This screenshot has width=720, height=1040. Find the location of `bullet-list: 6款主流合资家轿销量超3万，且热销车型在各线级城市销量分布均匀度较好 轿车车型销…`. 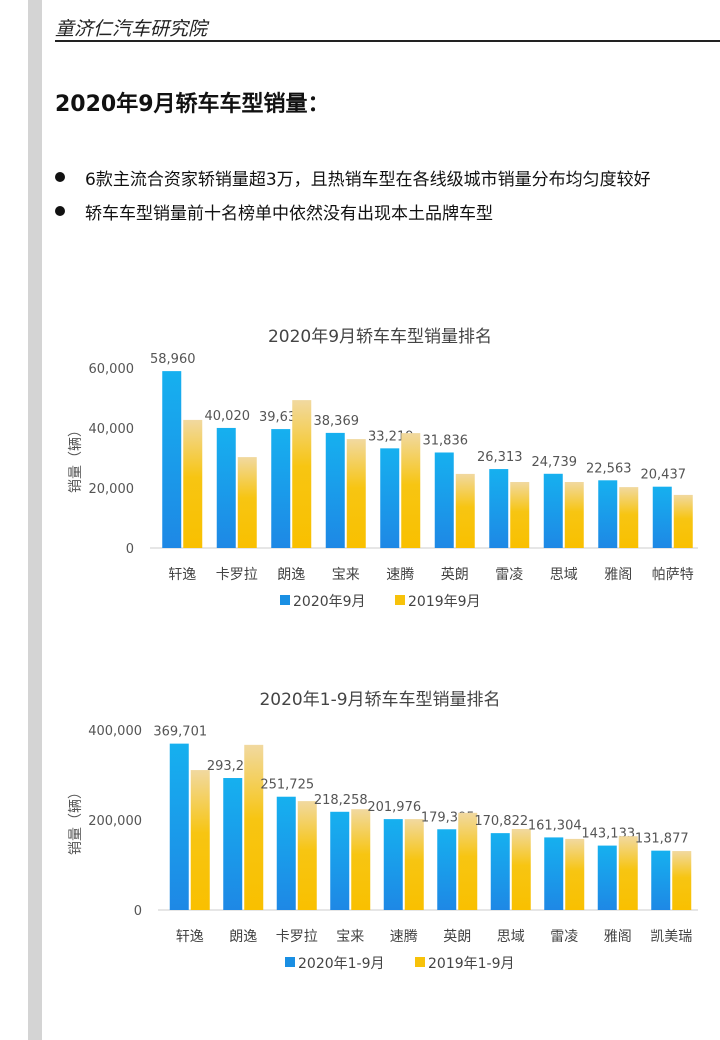

bullet-list: 6款主流合资家轿销量超3万，且热销车型在各线级城市销量分布均匀度较好 轿车车型销… is located at coordinates (353, 194).